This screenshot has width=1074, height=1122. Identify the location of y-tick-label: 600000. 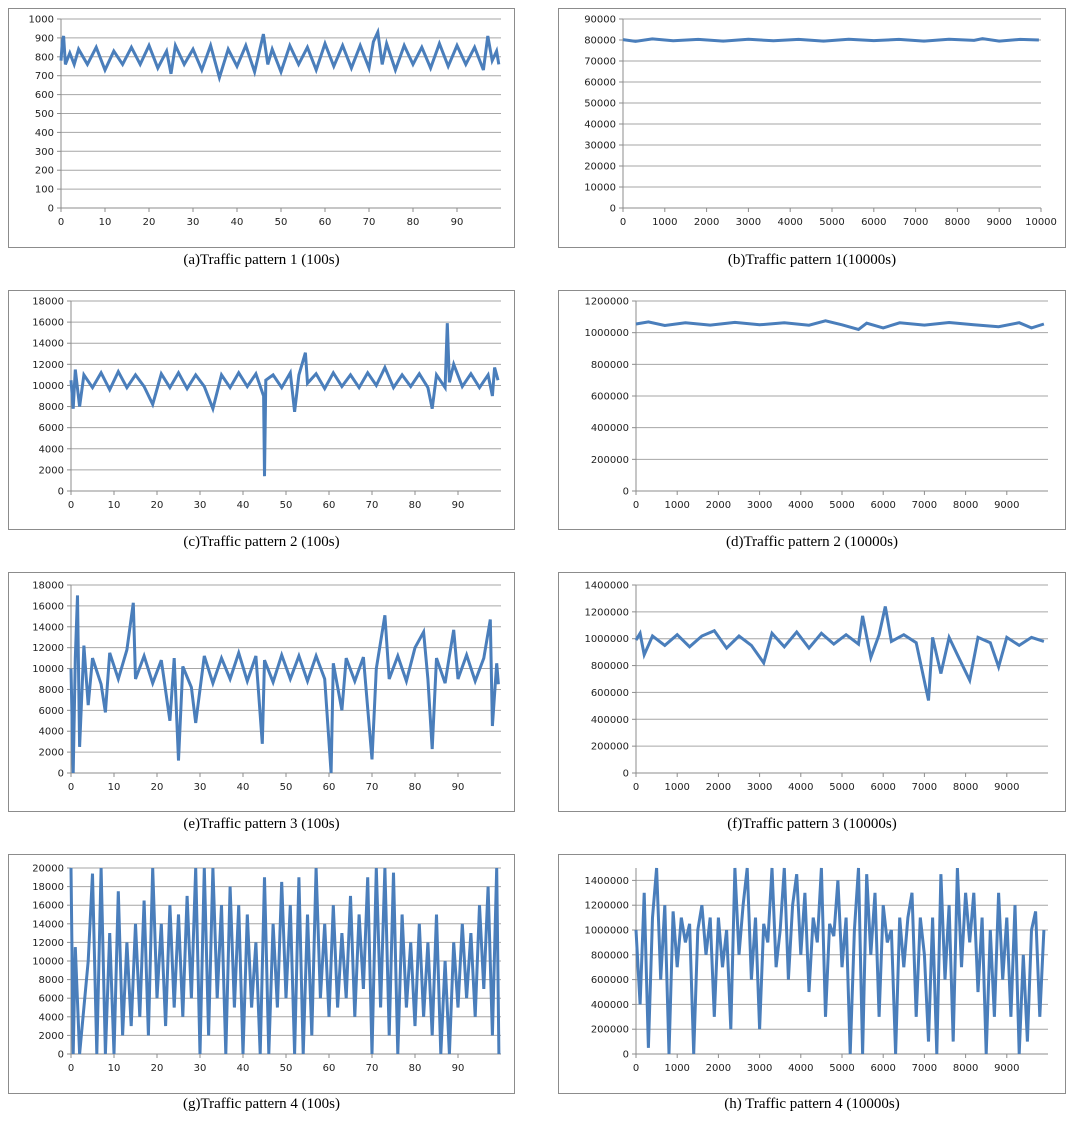
(610, 980).